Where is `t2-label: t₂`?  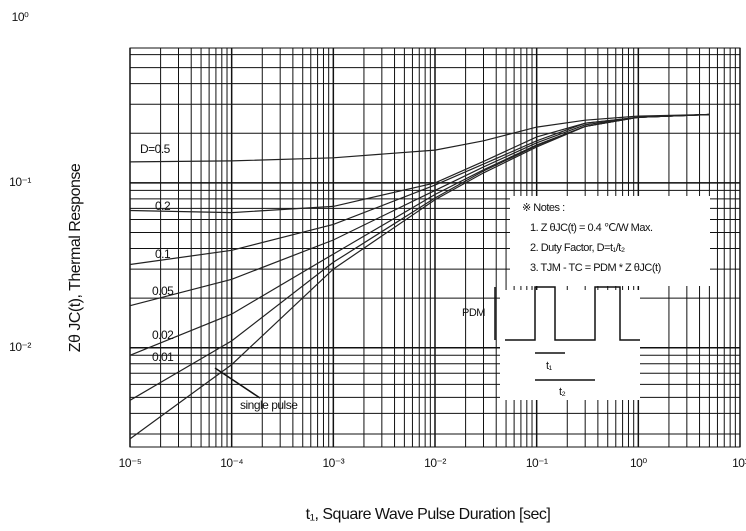
t2-label: t₂ is located at coordinates (562, 392).